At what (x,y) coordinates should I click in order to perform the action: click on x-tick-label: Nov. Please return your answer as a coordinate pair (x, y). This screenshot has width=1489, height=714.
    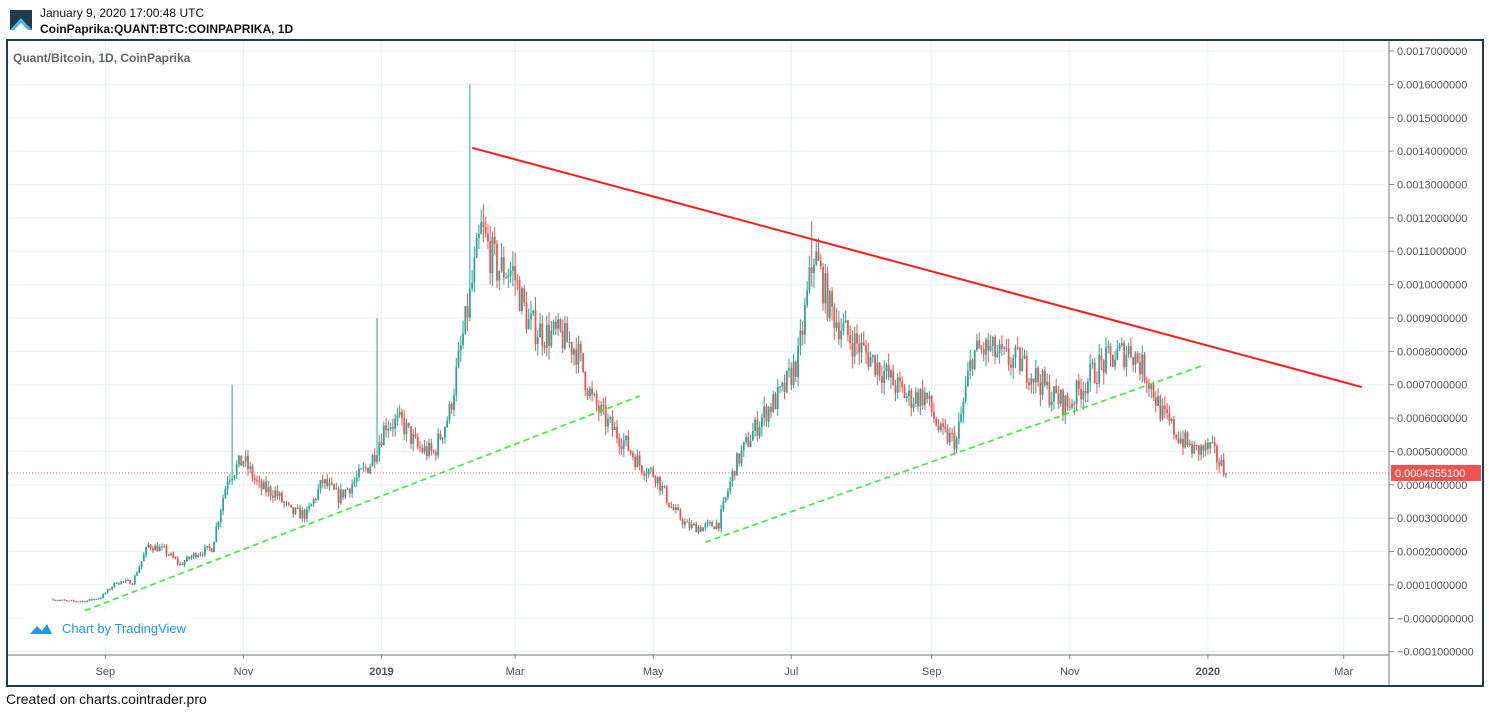
    Looking at the image, I should click on (244, 672).